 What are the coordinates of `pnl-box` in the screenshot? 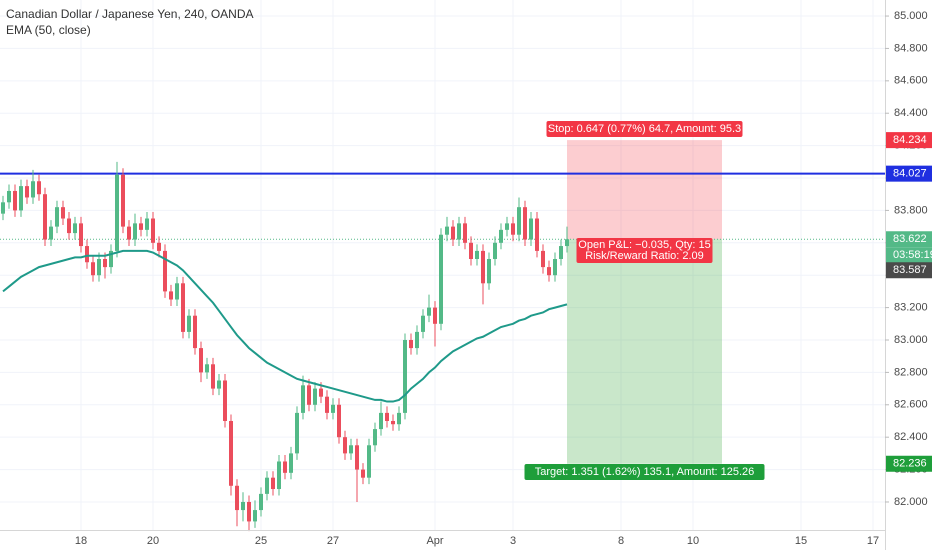 It's located at (644, 250).